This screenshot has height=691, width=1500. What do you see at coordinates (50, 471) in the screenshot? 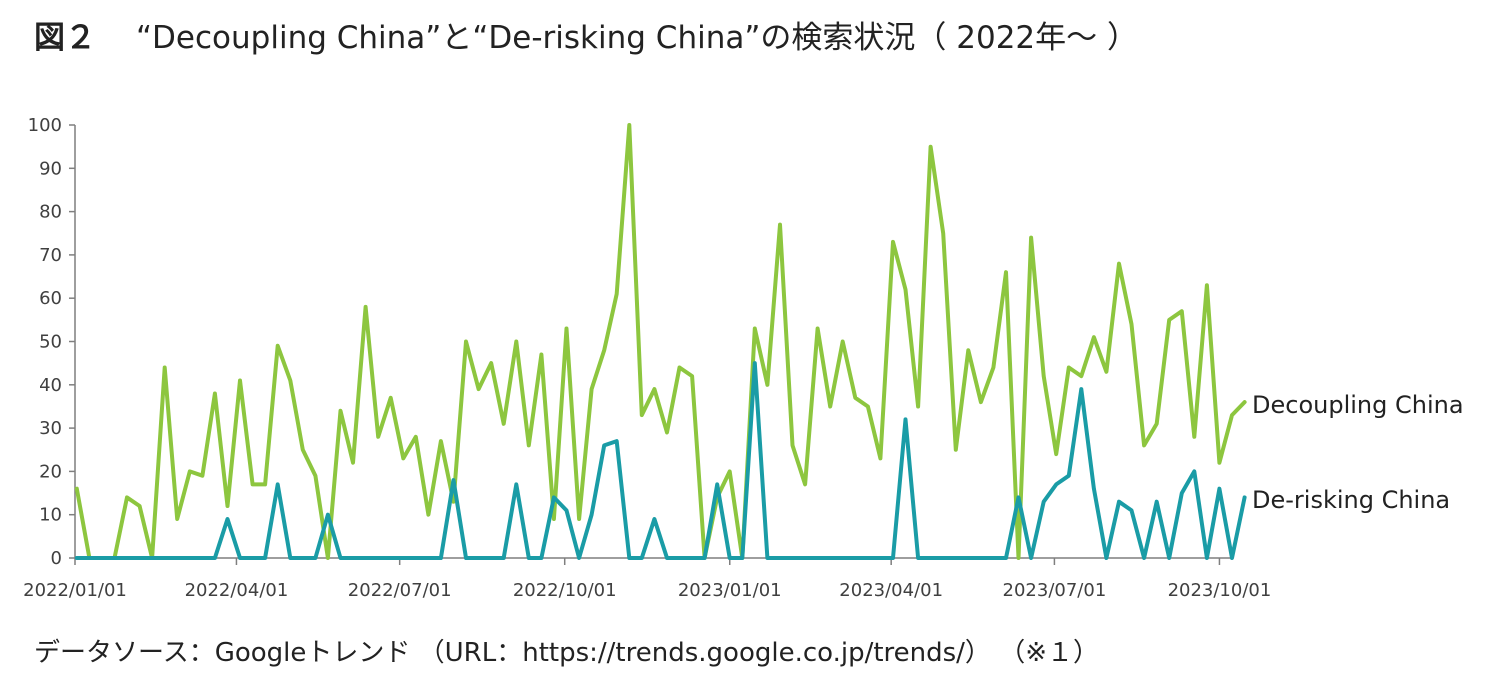
I see `y-tick-label: 20` at bounding box center [50, 471].